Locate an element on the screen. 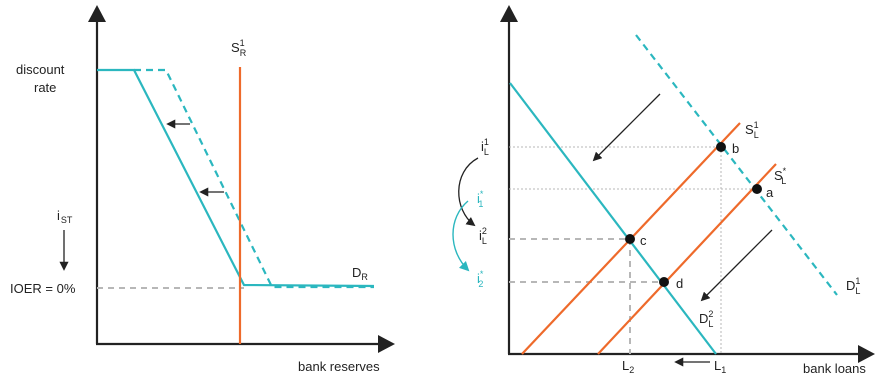 This screenshot has width=883, height=379. svg-text:i*1: i* 1 is located at coordinates (480, 199).